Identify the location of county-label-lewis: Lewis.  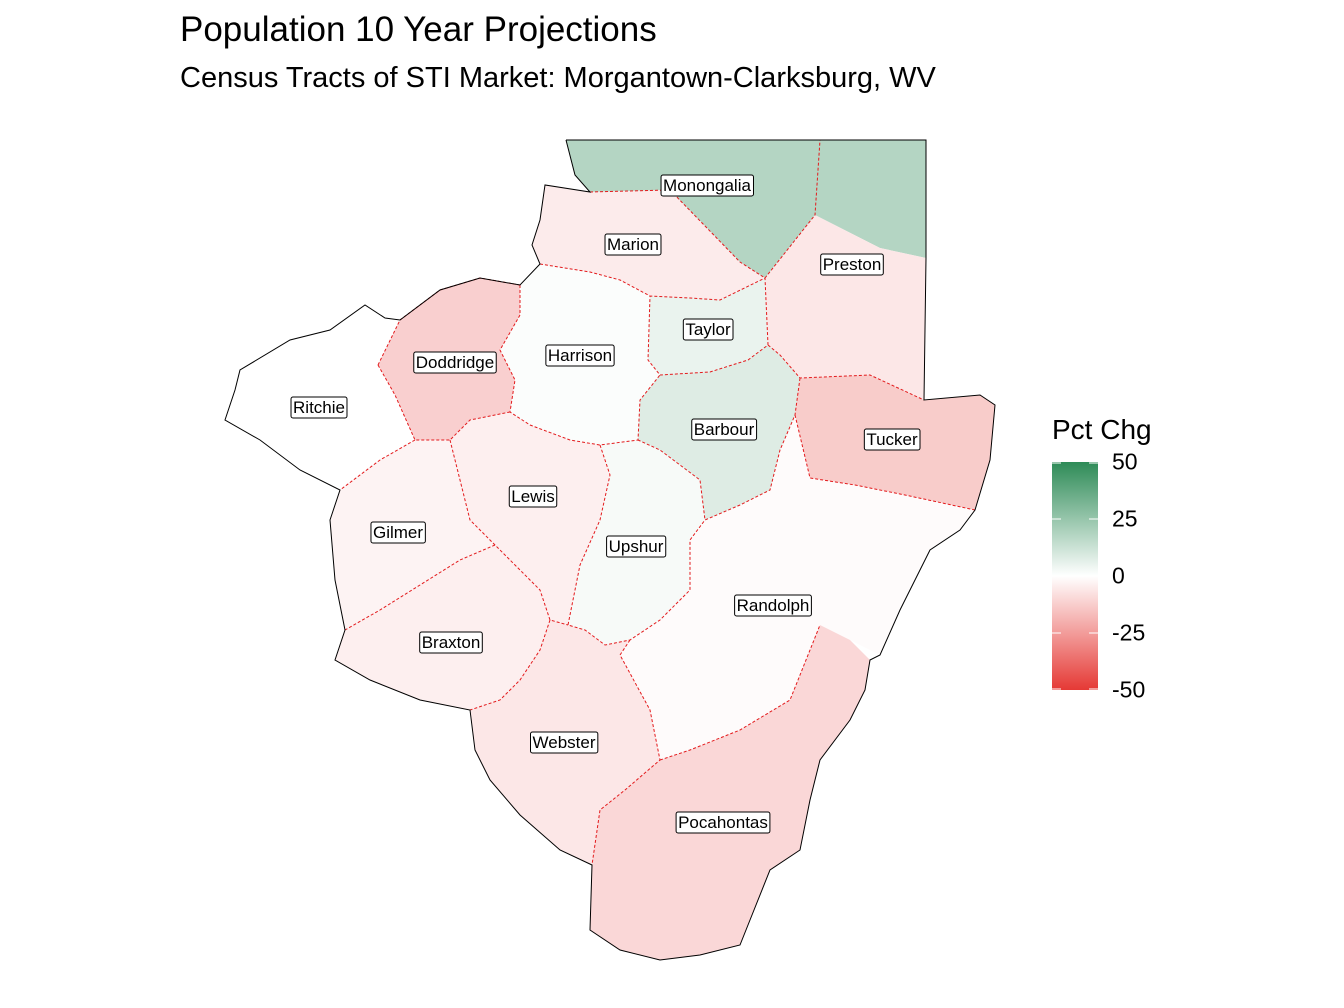
(533, 496).